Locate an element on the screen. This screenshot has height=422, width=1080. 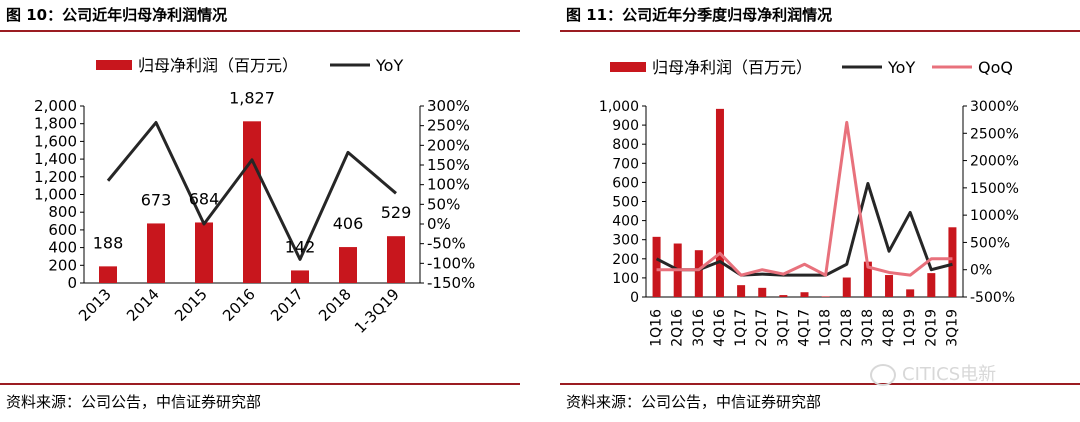
x-tick-label: 2Q18 is located at coordinates (847, 328).